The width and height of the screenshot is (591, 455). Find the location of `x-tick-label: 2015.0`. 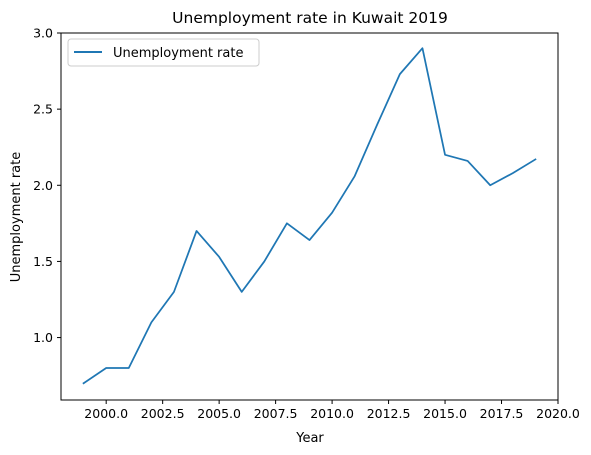

x-tick-label: 2015.0 is located at coordinates (445, 413).